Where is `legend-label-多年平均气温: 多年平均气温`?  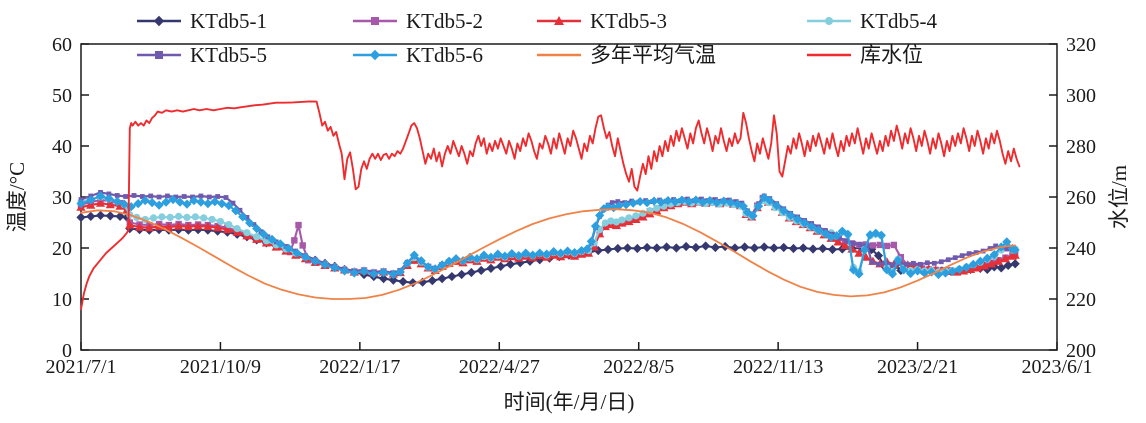 legend-label-多年平均气温: 多年平均气温 is located at coordinates (653, 55).